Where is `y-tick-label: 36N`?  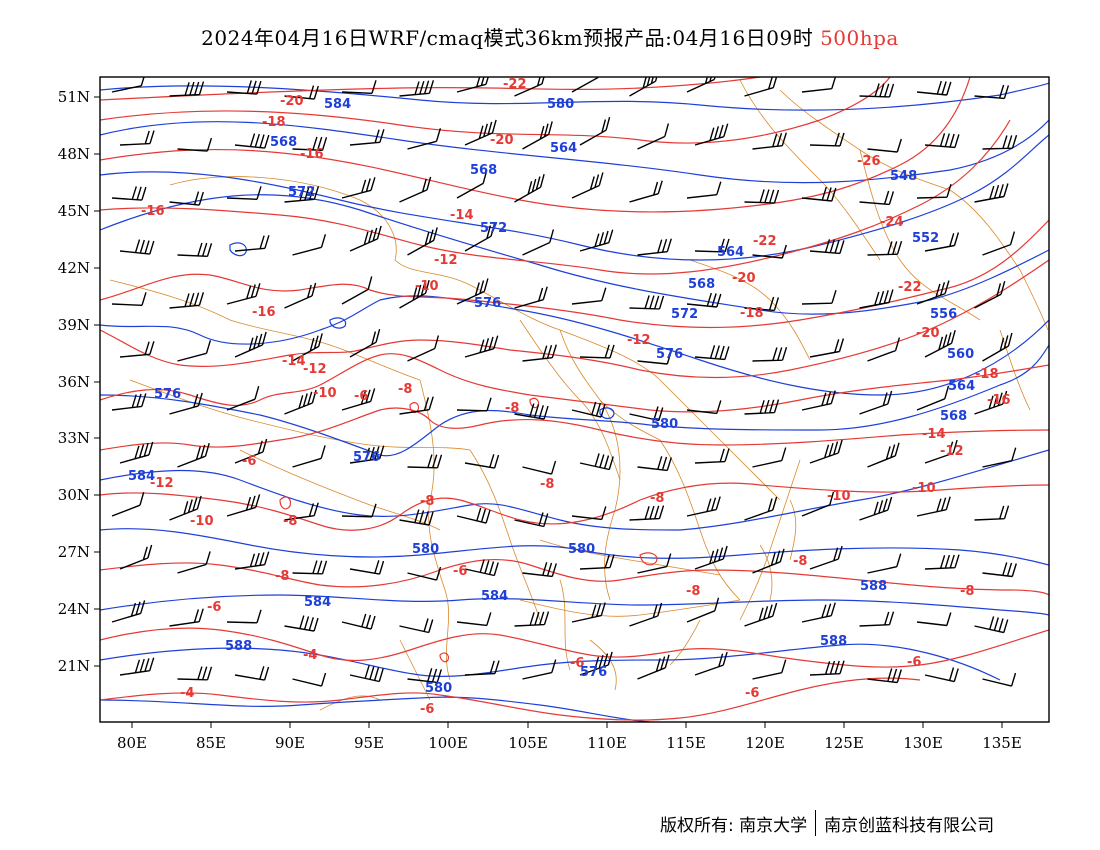 y-tick-label: 36N is located at coordinates (74, 382).